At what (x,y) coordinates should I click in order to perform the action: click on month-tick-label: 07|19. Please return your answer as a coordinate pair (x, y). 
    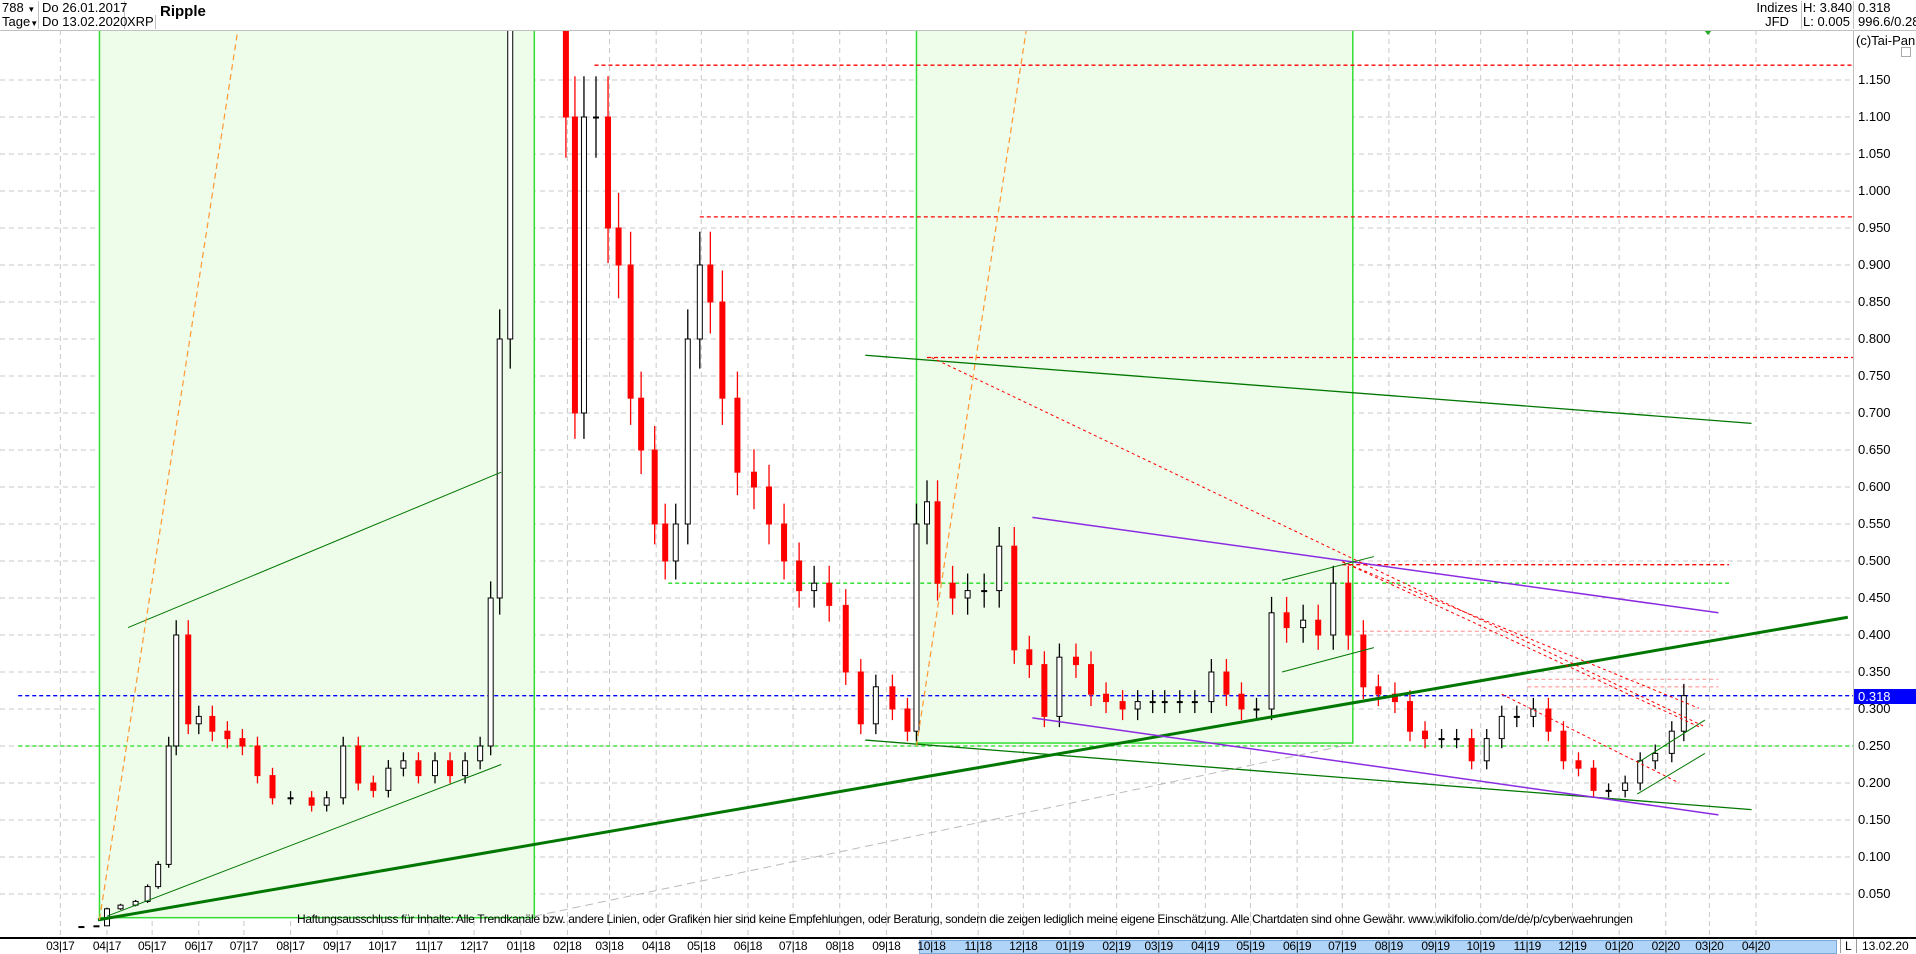
    Looking at the image, I should click on (1342, 946).